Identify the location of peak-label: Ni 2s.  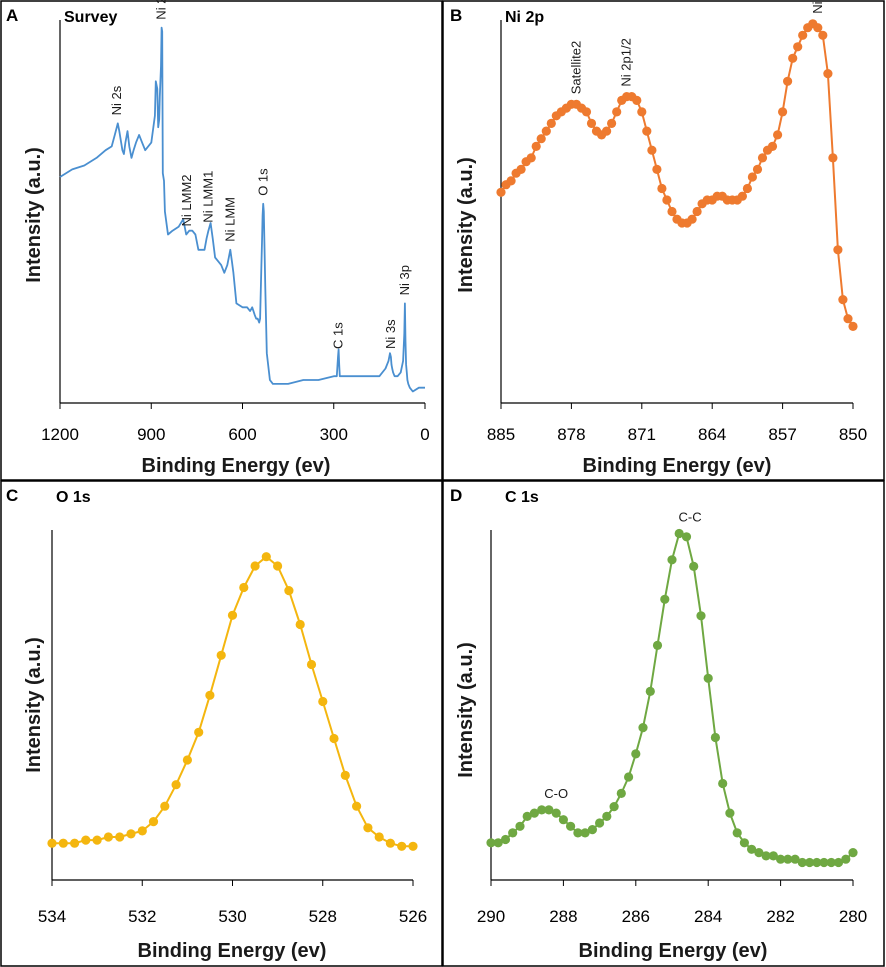
(116, 100).